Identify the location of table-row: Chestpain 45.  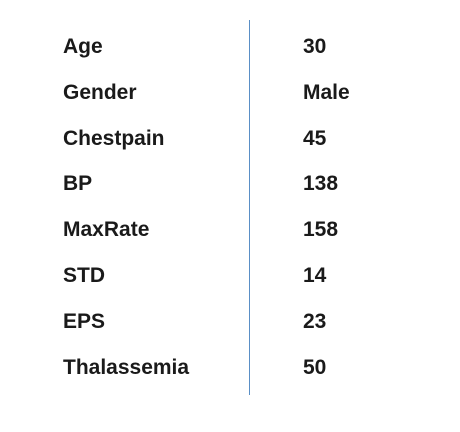
(230, 139).